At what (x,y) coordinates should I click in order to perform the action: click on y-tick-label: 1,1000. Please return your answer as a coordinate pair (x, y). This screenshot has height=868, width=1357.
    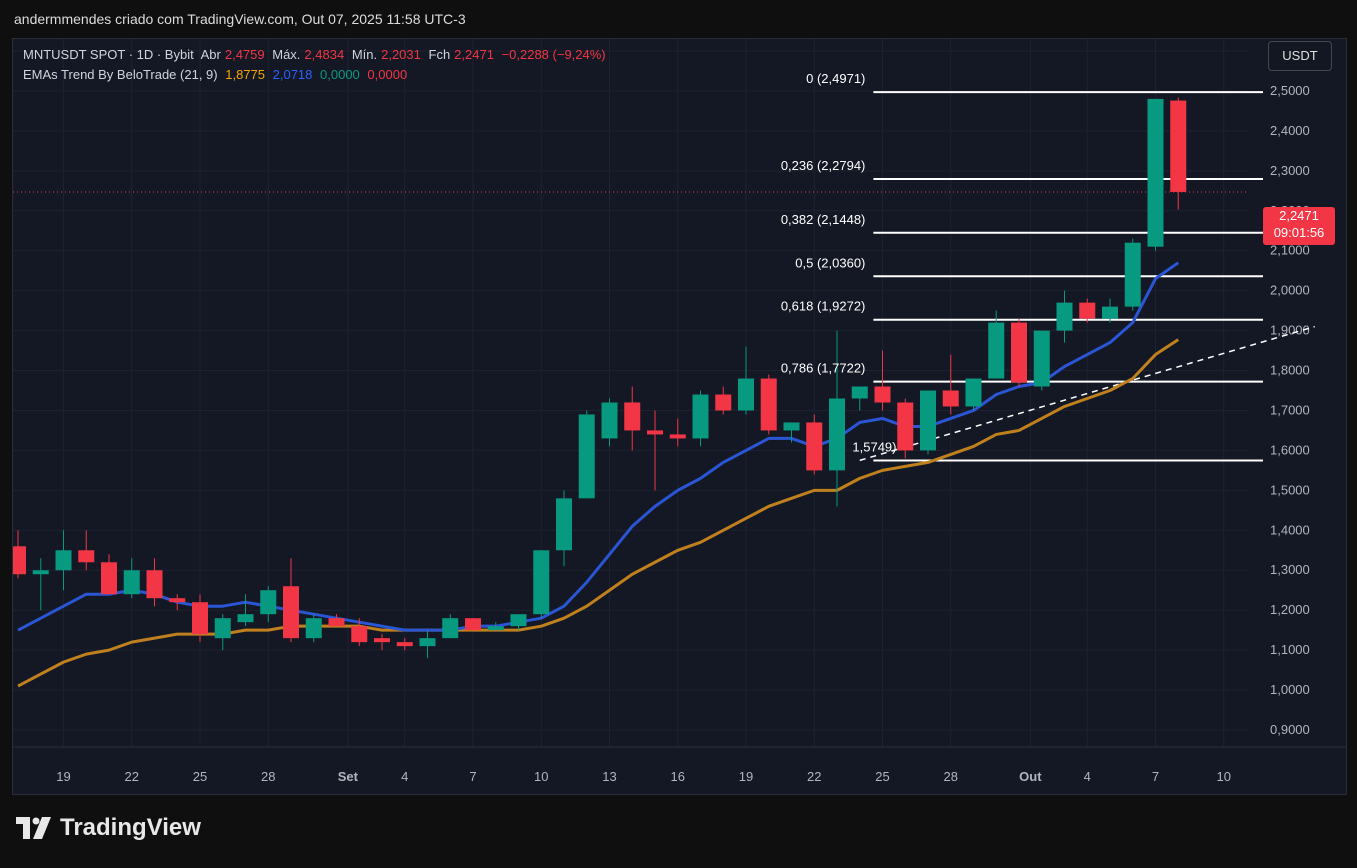
    Looking at the image, I should click on (1290, 649).